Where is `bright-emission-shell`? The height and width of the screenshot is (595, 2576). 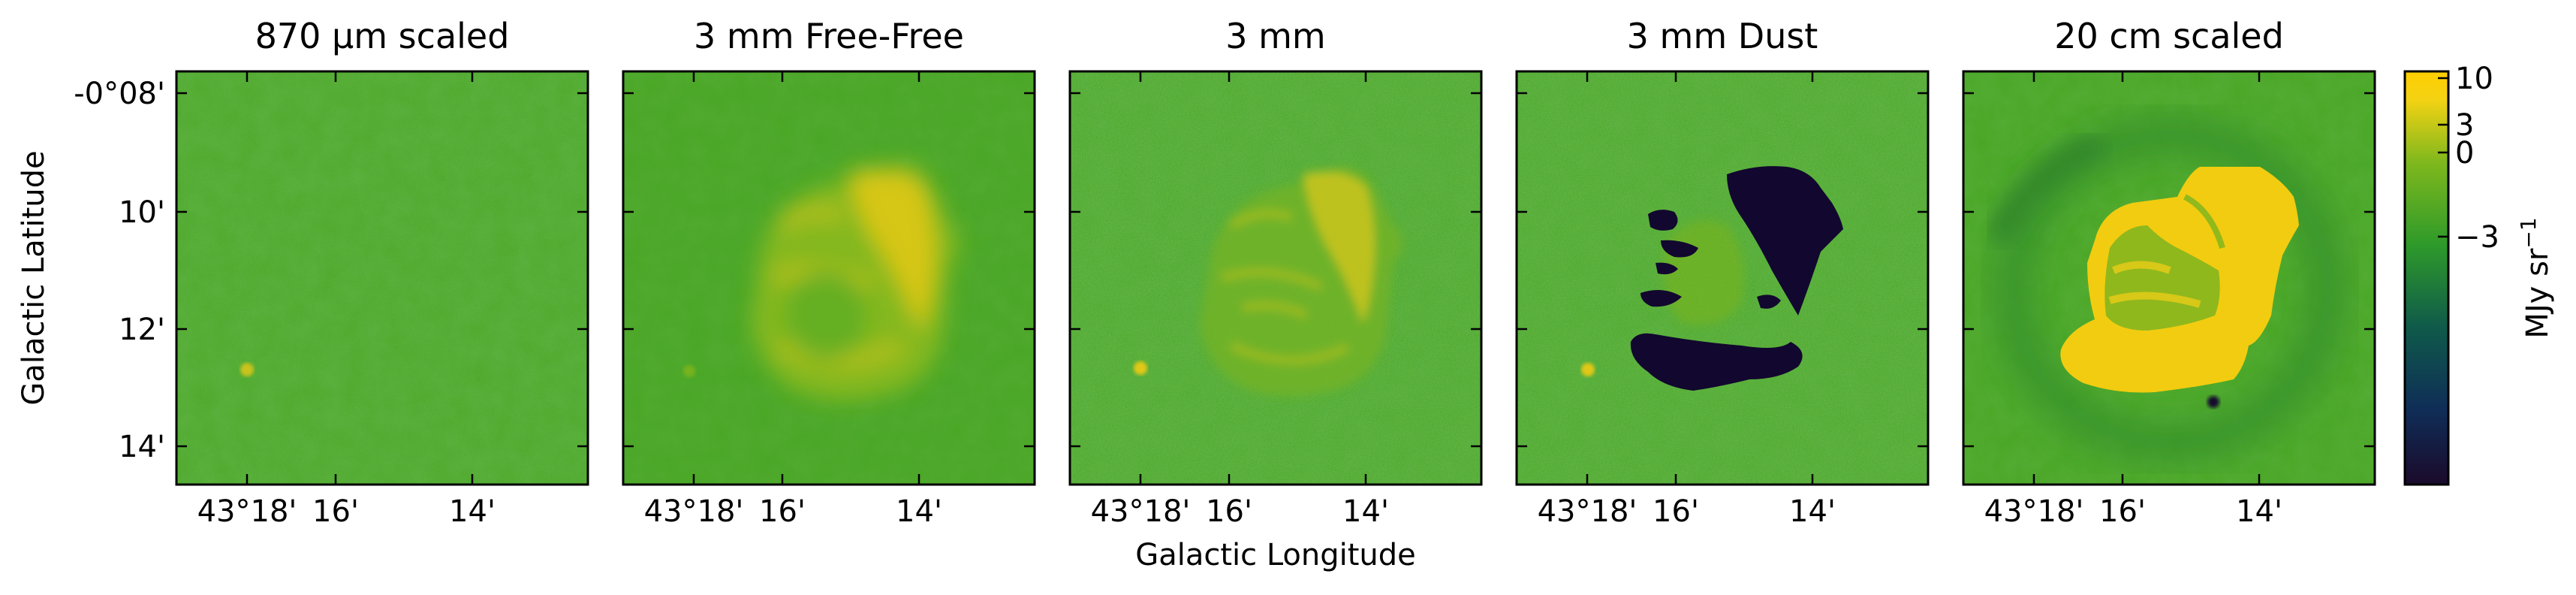
bright-emission-shell is located at coordinates (2179, 280).